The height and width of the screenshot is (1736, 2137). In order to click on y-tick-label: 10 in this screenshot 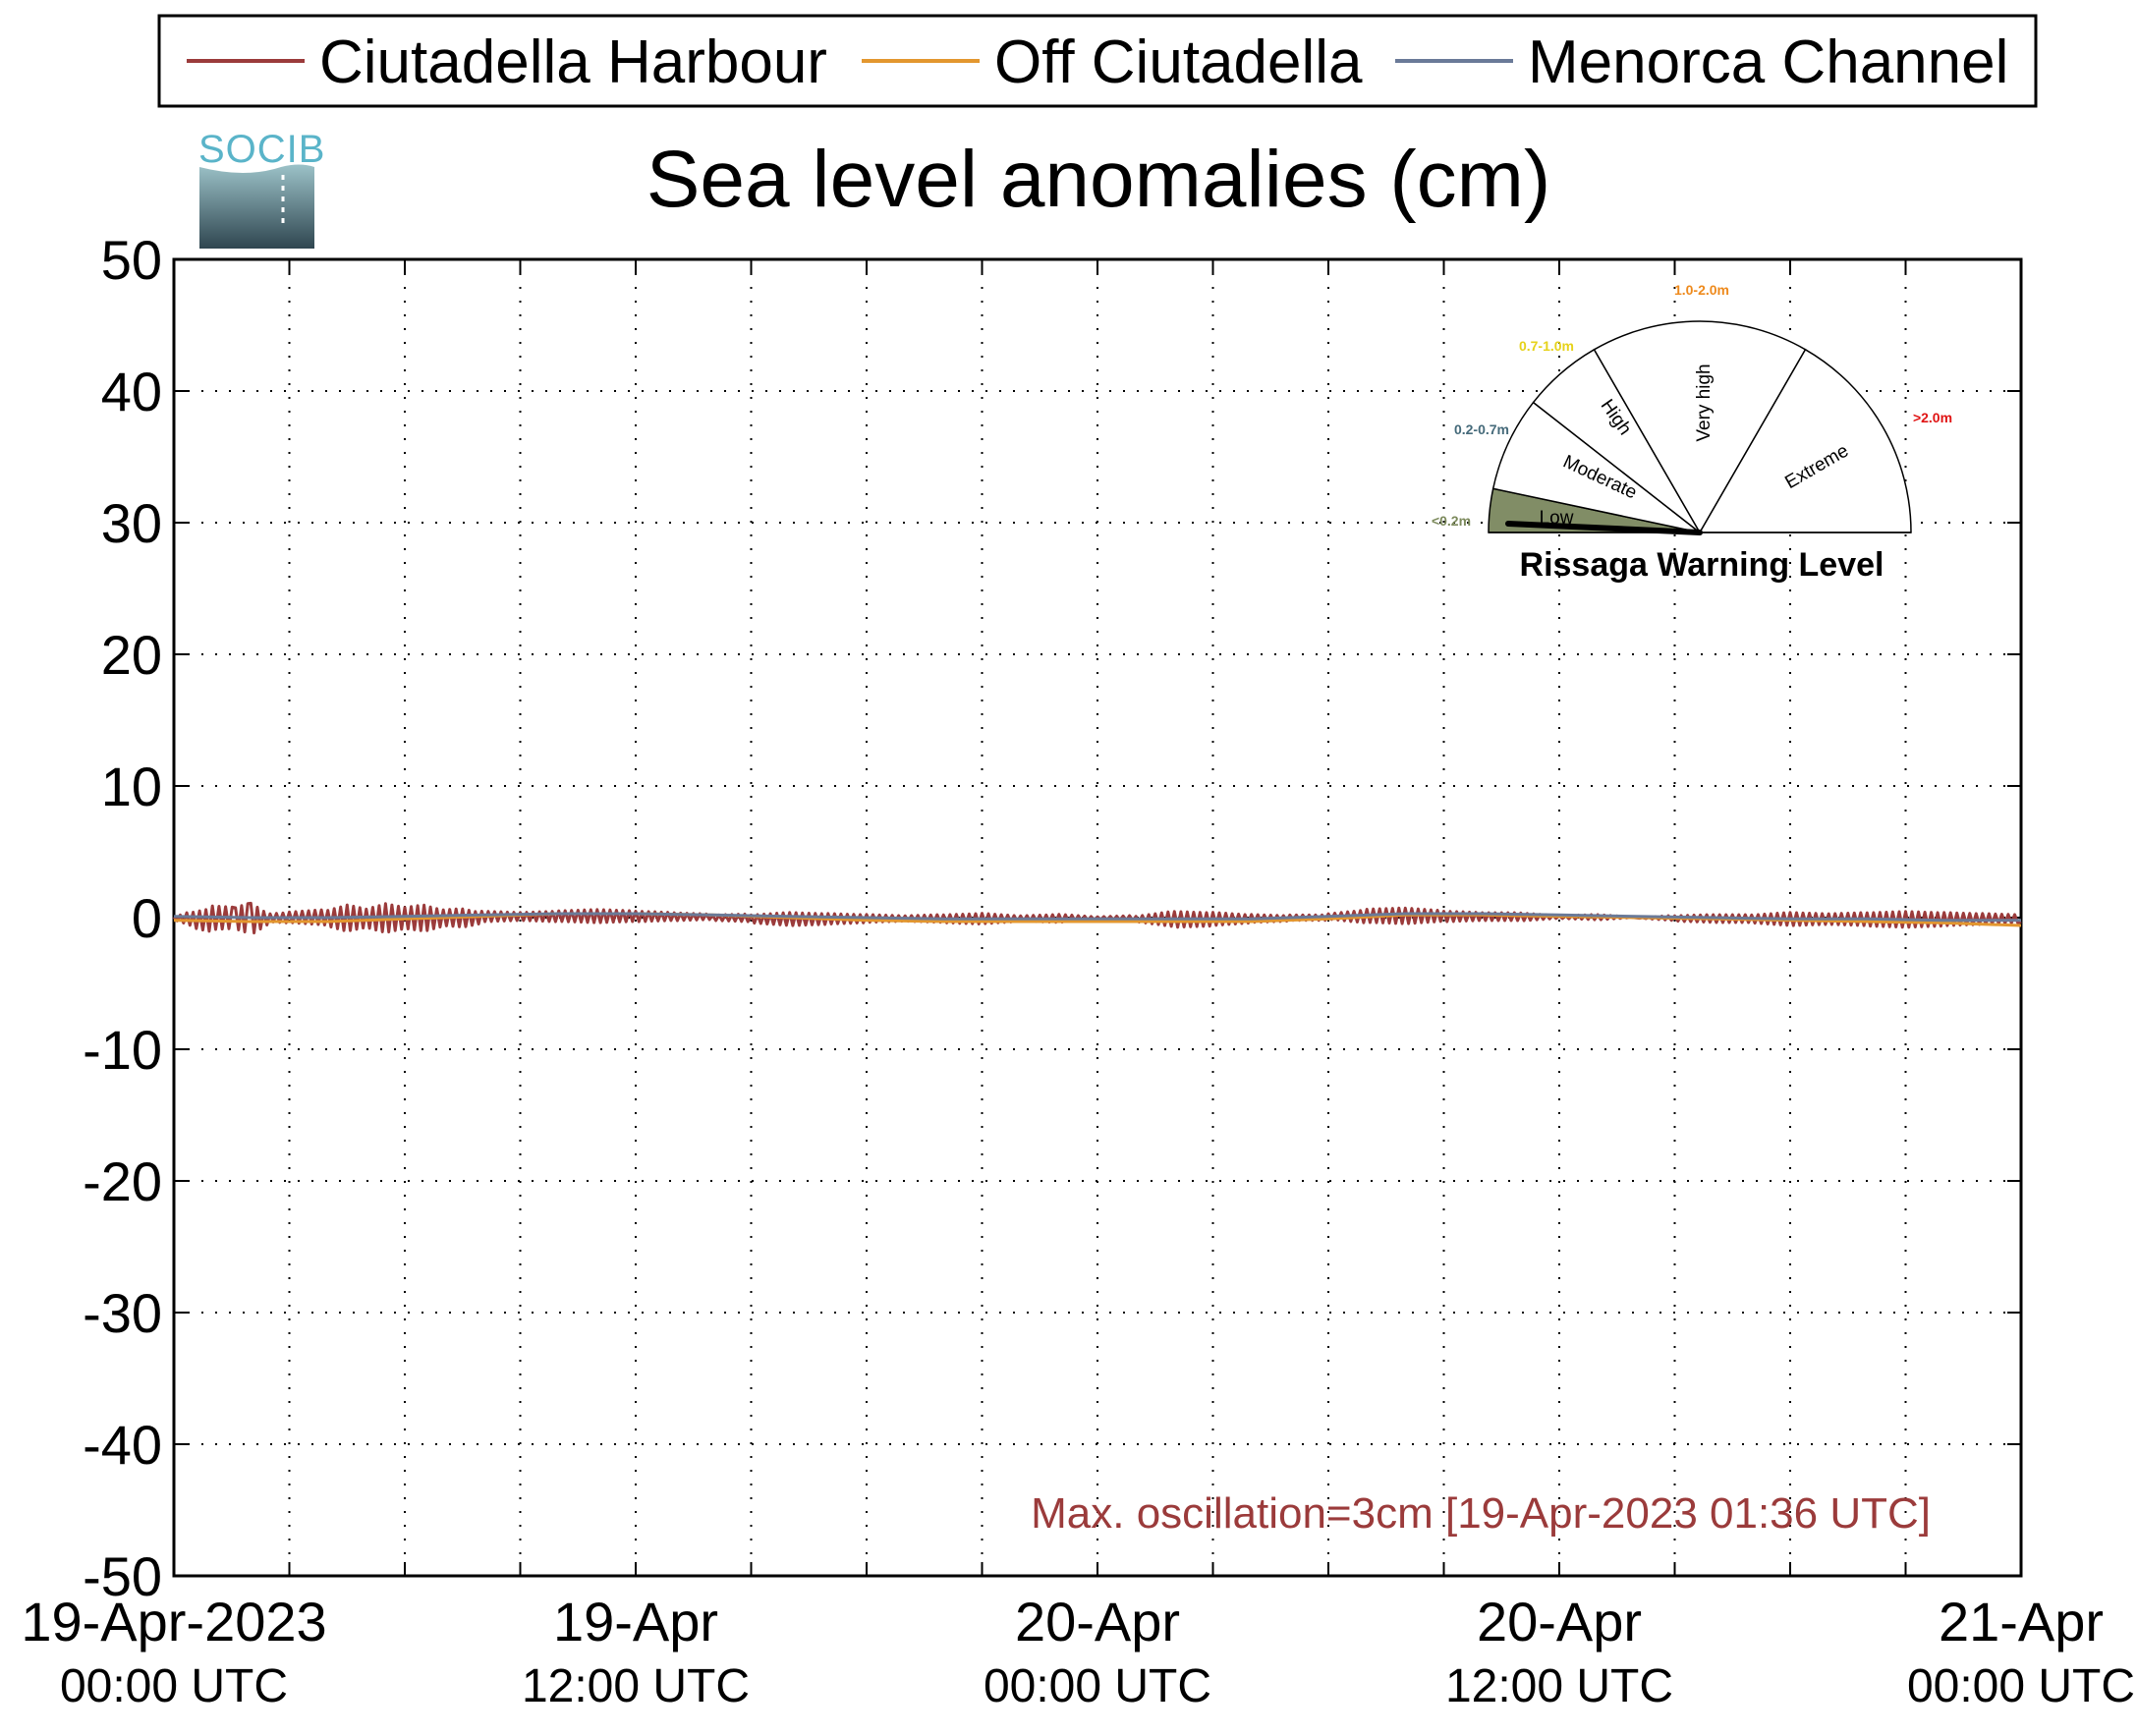, I will do `click(131, 786)`.